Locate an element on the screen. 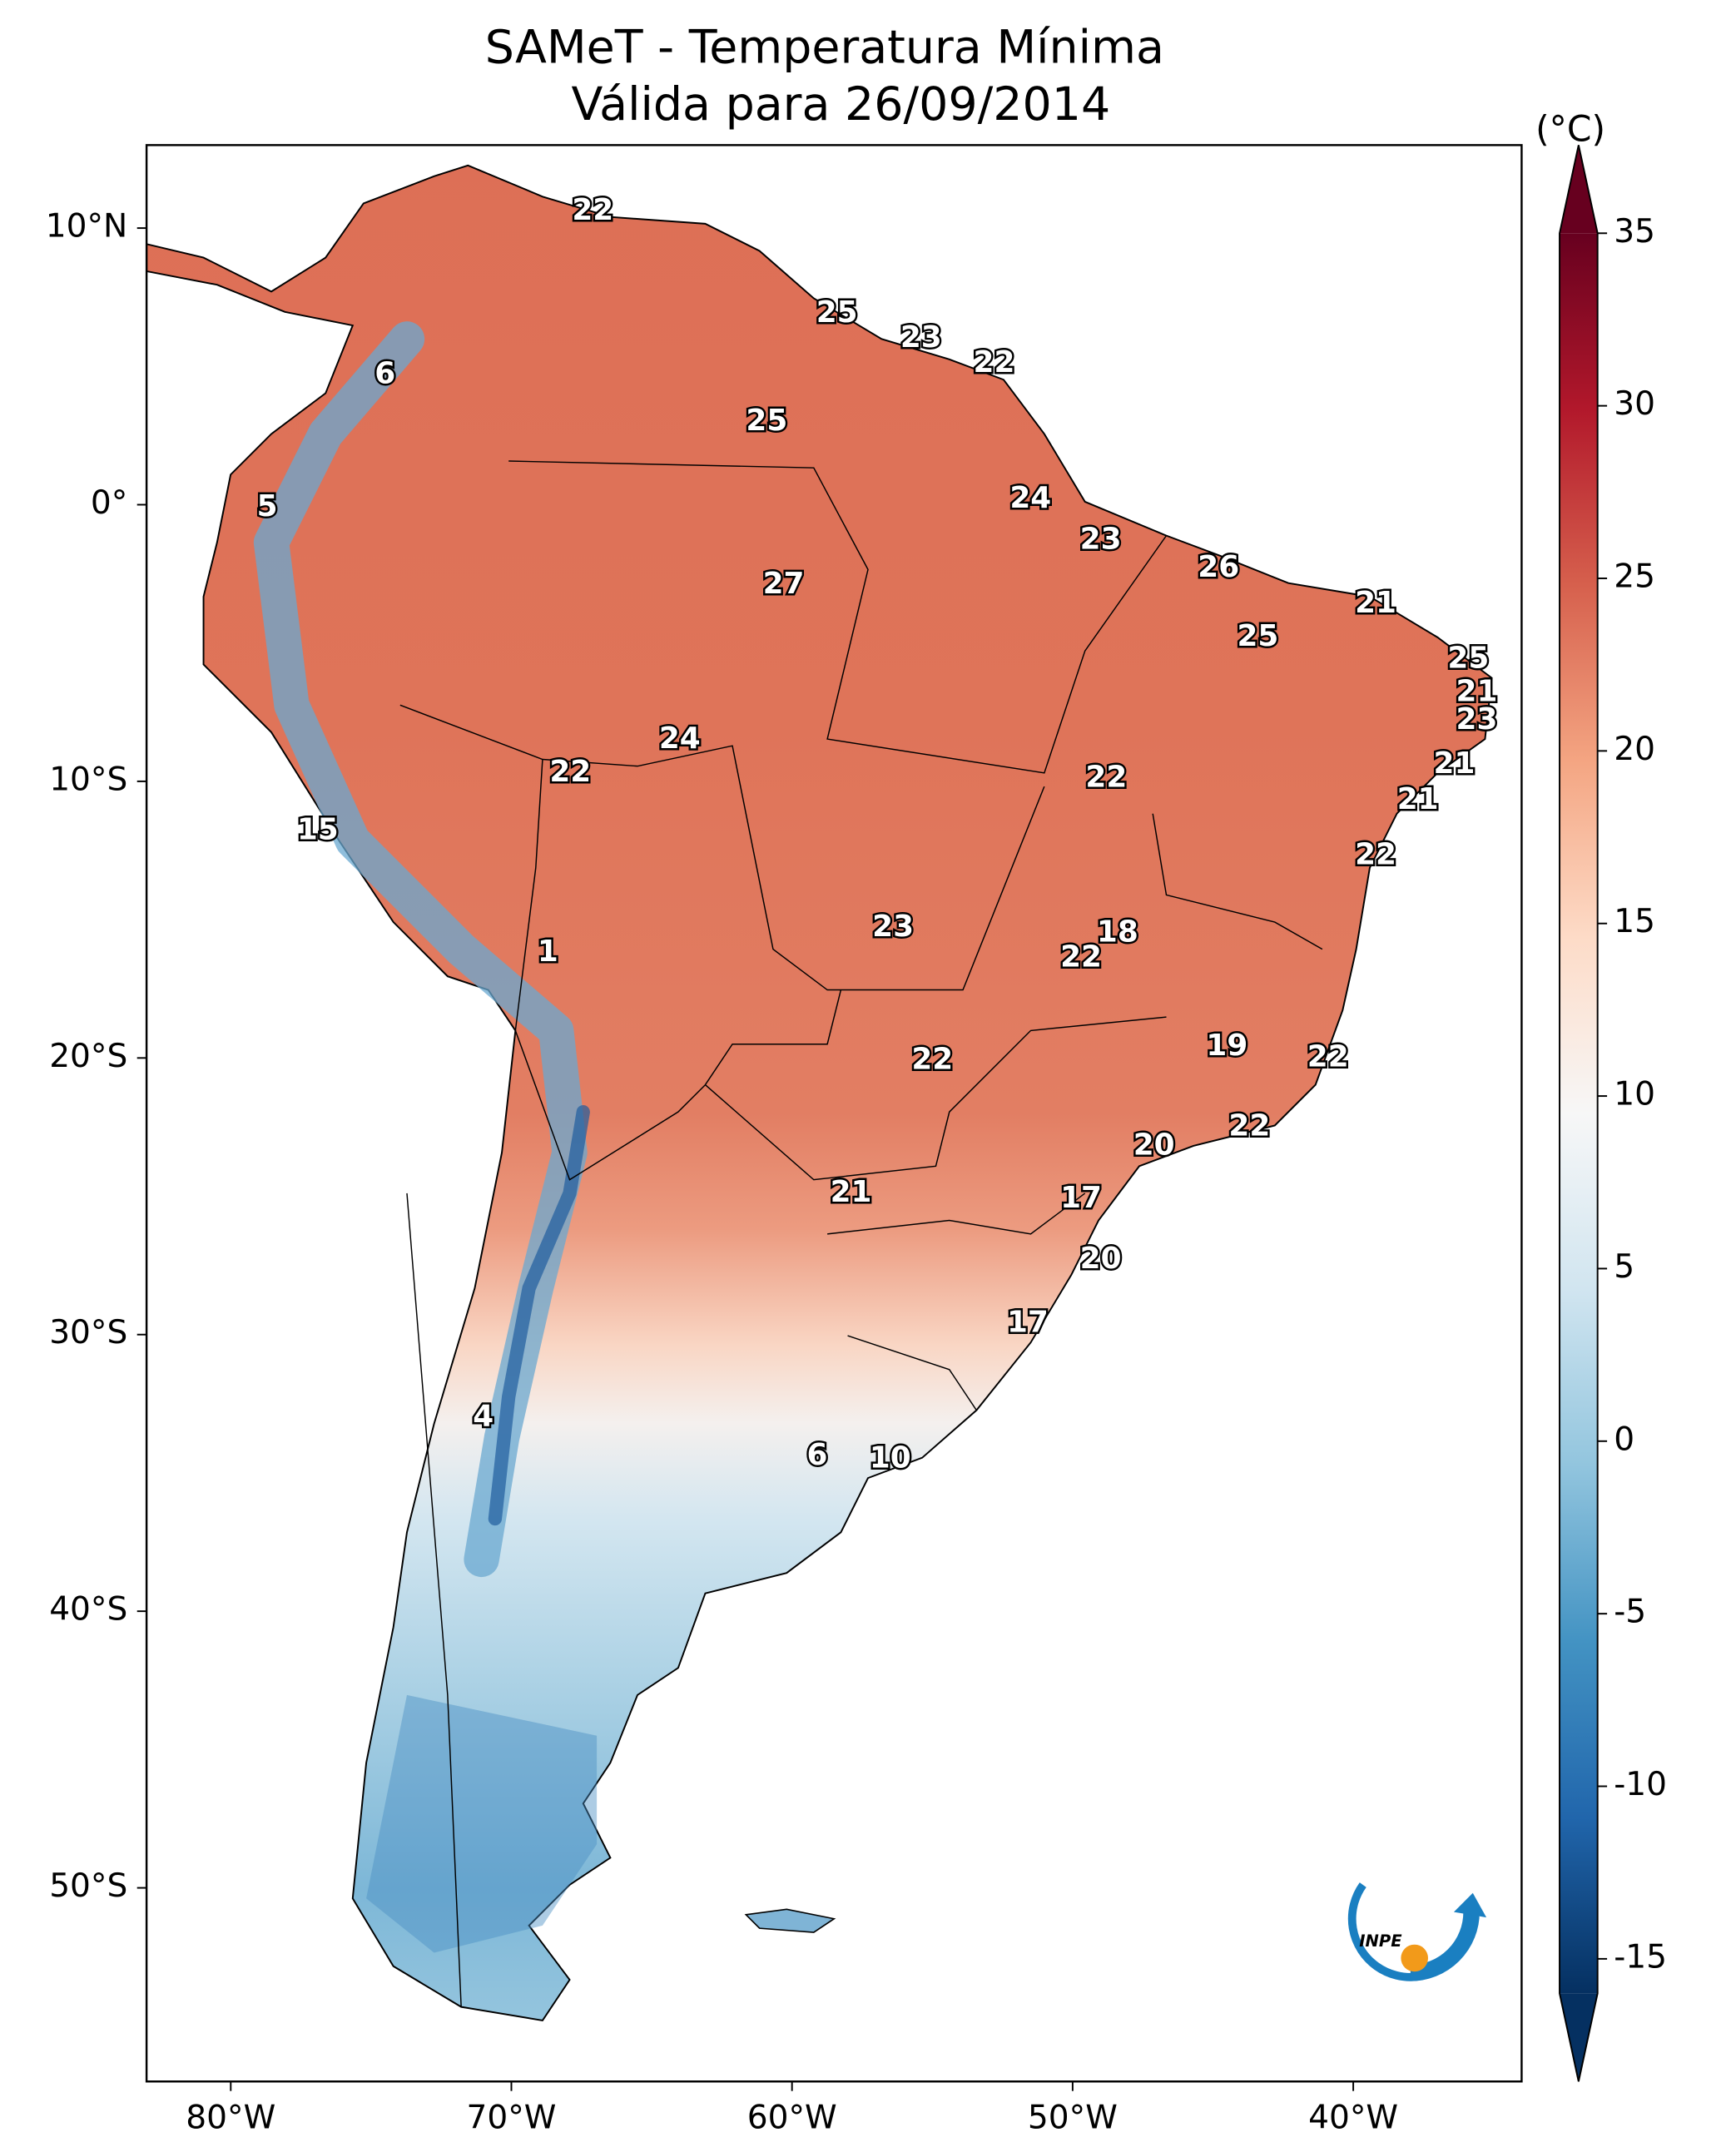  station-label: 26 is located at coordinates (1218, 567).